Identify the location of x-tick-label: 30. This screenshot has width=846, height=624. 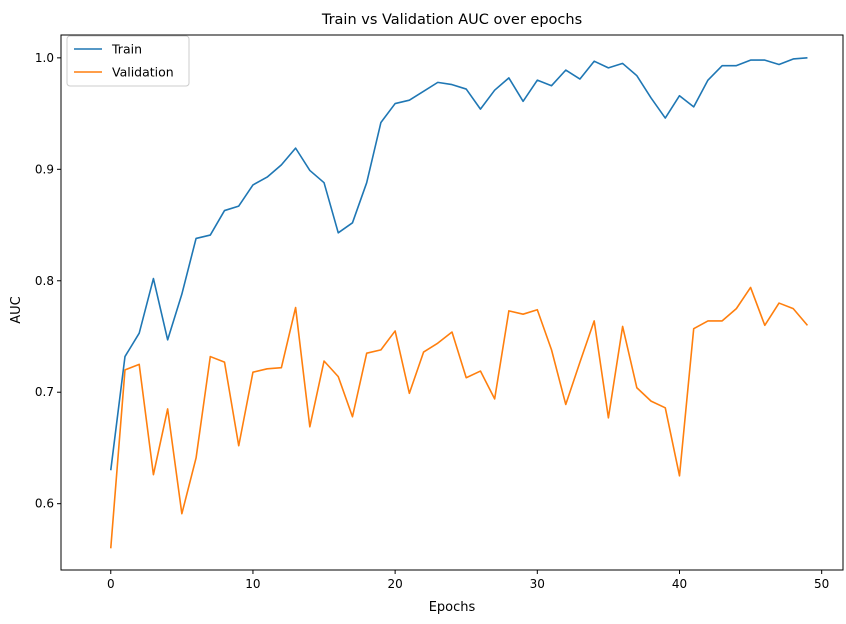
(537, 584).